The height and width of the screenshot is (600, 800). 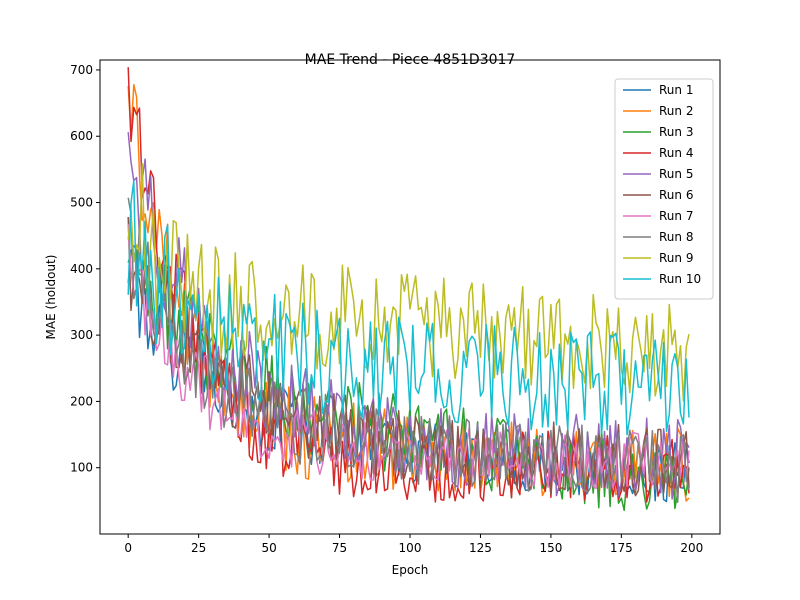 What do you see at coordinates (680, 279) in the screenshot?
I see `legend-label: Run 10` at bounding box center [680, 279].